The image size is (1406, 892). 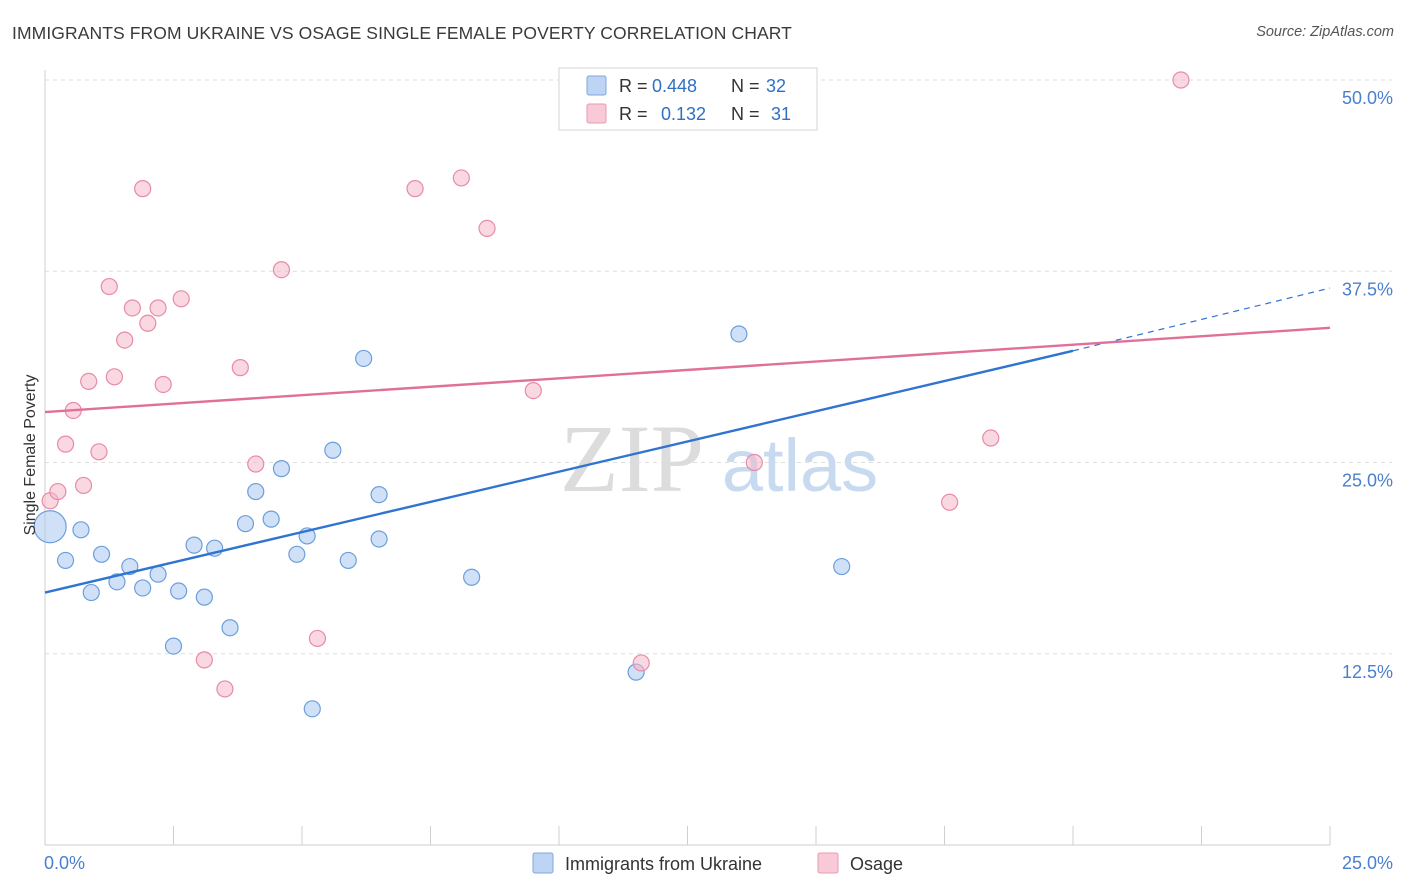 I want to click on series-legend-swatch-osage, so click(x=828, y=863).